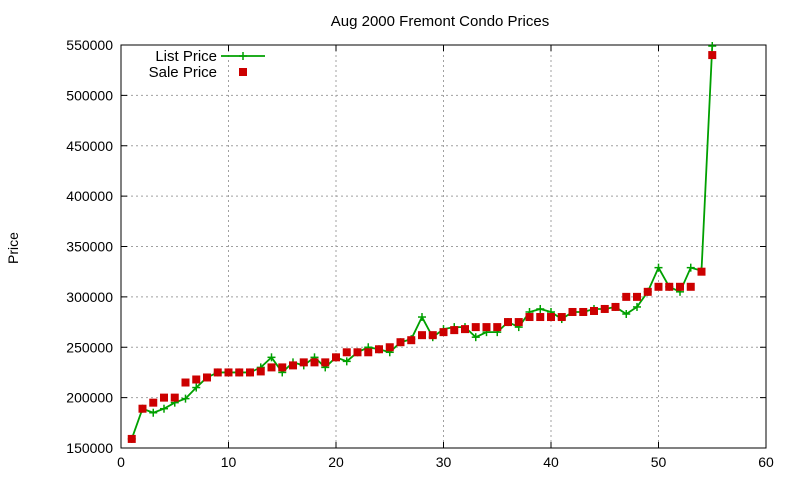  What do you see at coordinates (243, 56) in the screenshot?
I see `legend-cross-swatch` at bounding box center [243, 56].